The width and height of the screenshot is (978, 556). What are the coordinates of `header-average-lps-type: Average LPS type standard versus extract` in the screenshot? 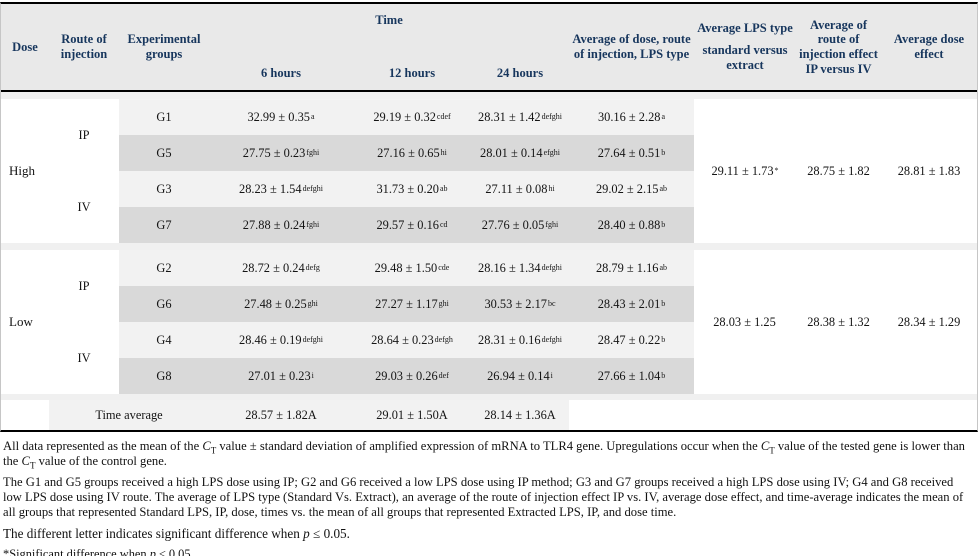 It's located at (745, 47).